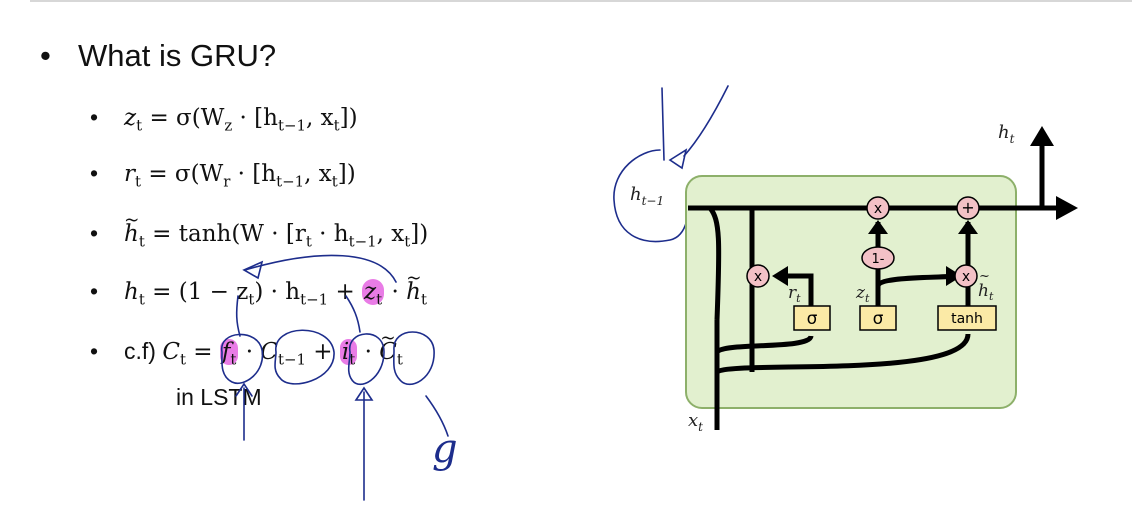 The height and width of the screenshot is (528, 1132). Describe the element at coordinates (695, 422) in the screenshot. I see `x-in-label: xt` at that location.